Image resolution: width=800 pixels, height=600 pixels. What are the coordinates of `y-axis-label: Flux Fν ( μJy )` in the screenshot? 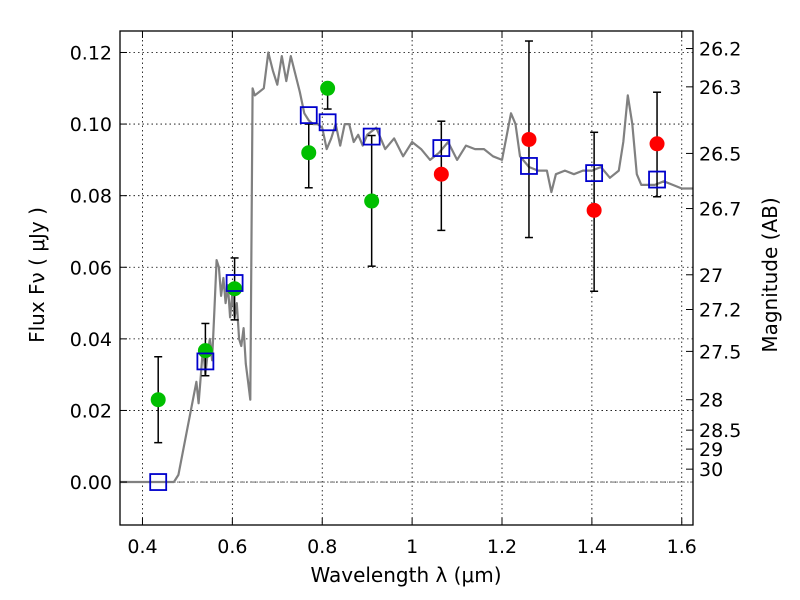 It's located at (37, 275).